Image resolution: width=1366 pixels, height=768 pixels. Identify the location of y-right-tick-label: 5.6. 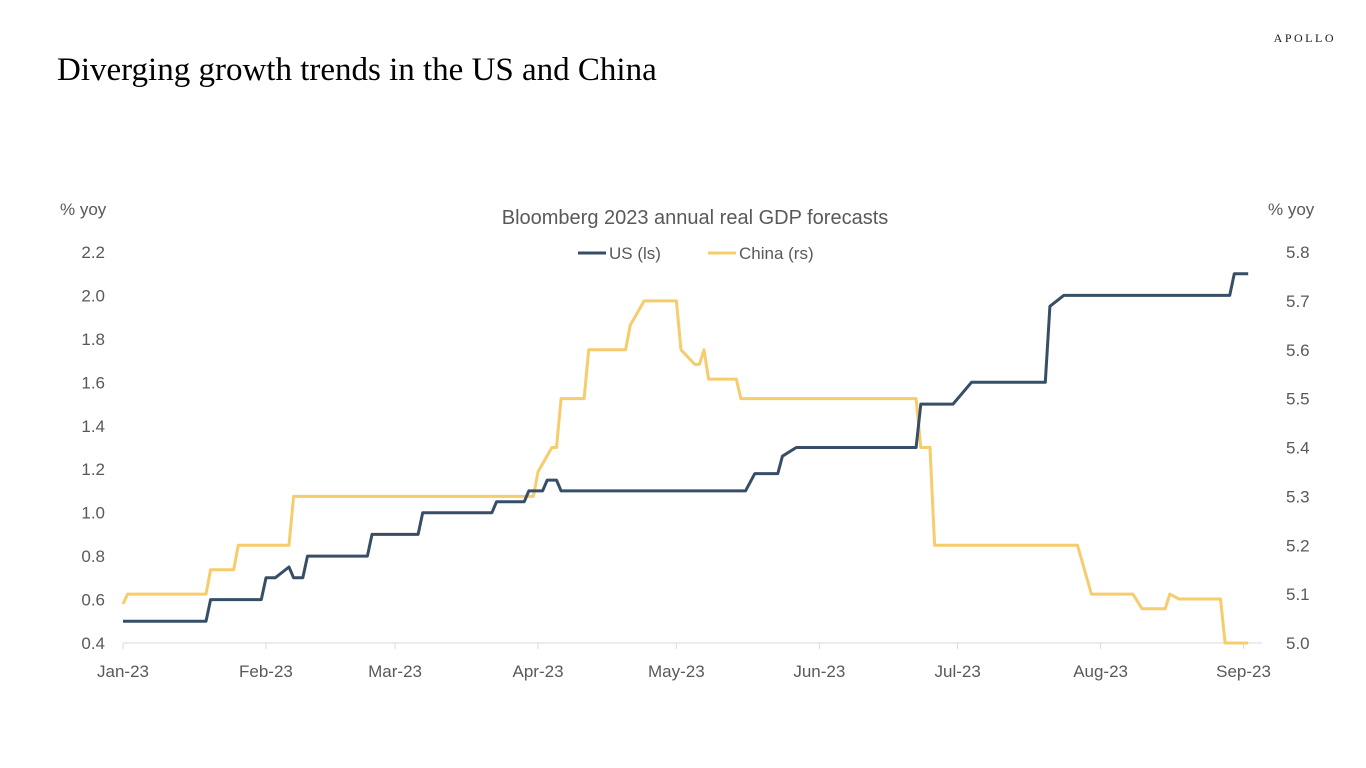
(1298, 350).